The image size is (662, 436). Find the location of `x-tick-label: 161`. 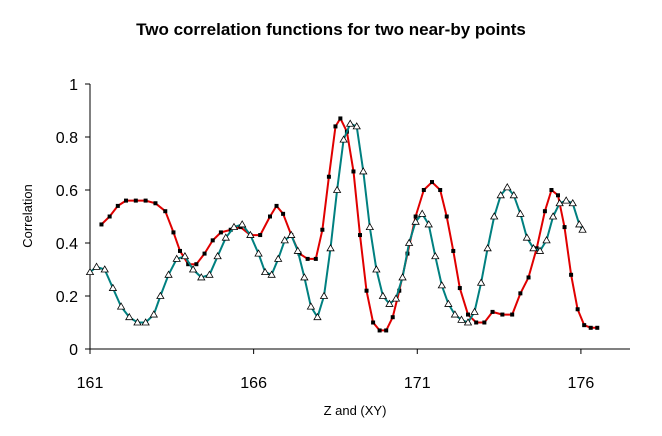

x-tick-label: 161 is located at coordinates (90, 383).